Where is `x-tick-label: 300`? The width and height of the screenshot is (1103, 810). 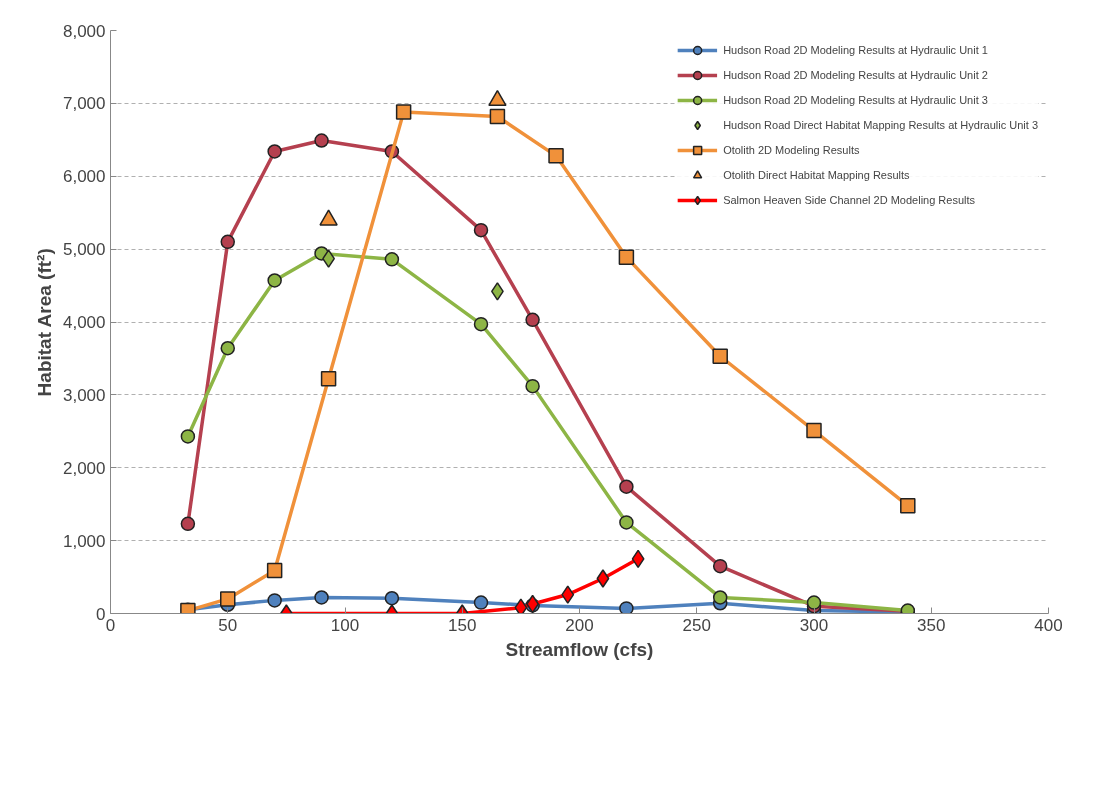
x-tick-label: 300 is located at coordinates (814, 625).